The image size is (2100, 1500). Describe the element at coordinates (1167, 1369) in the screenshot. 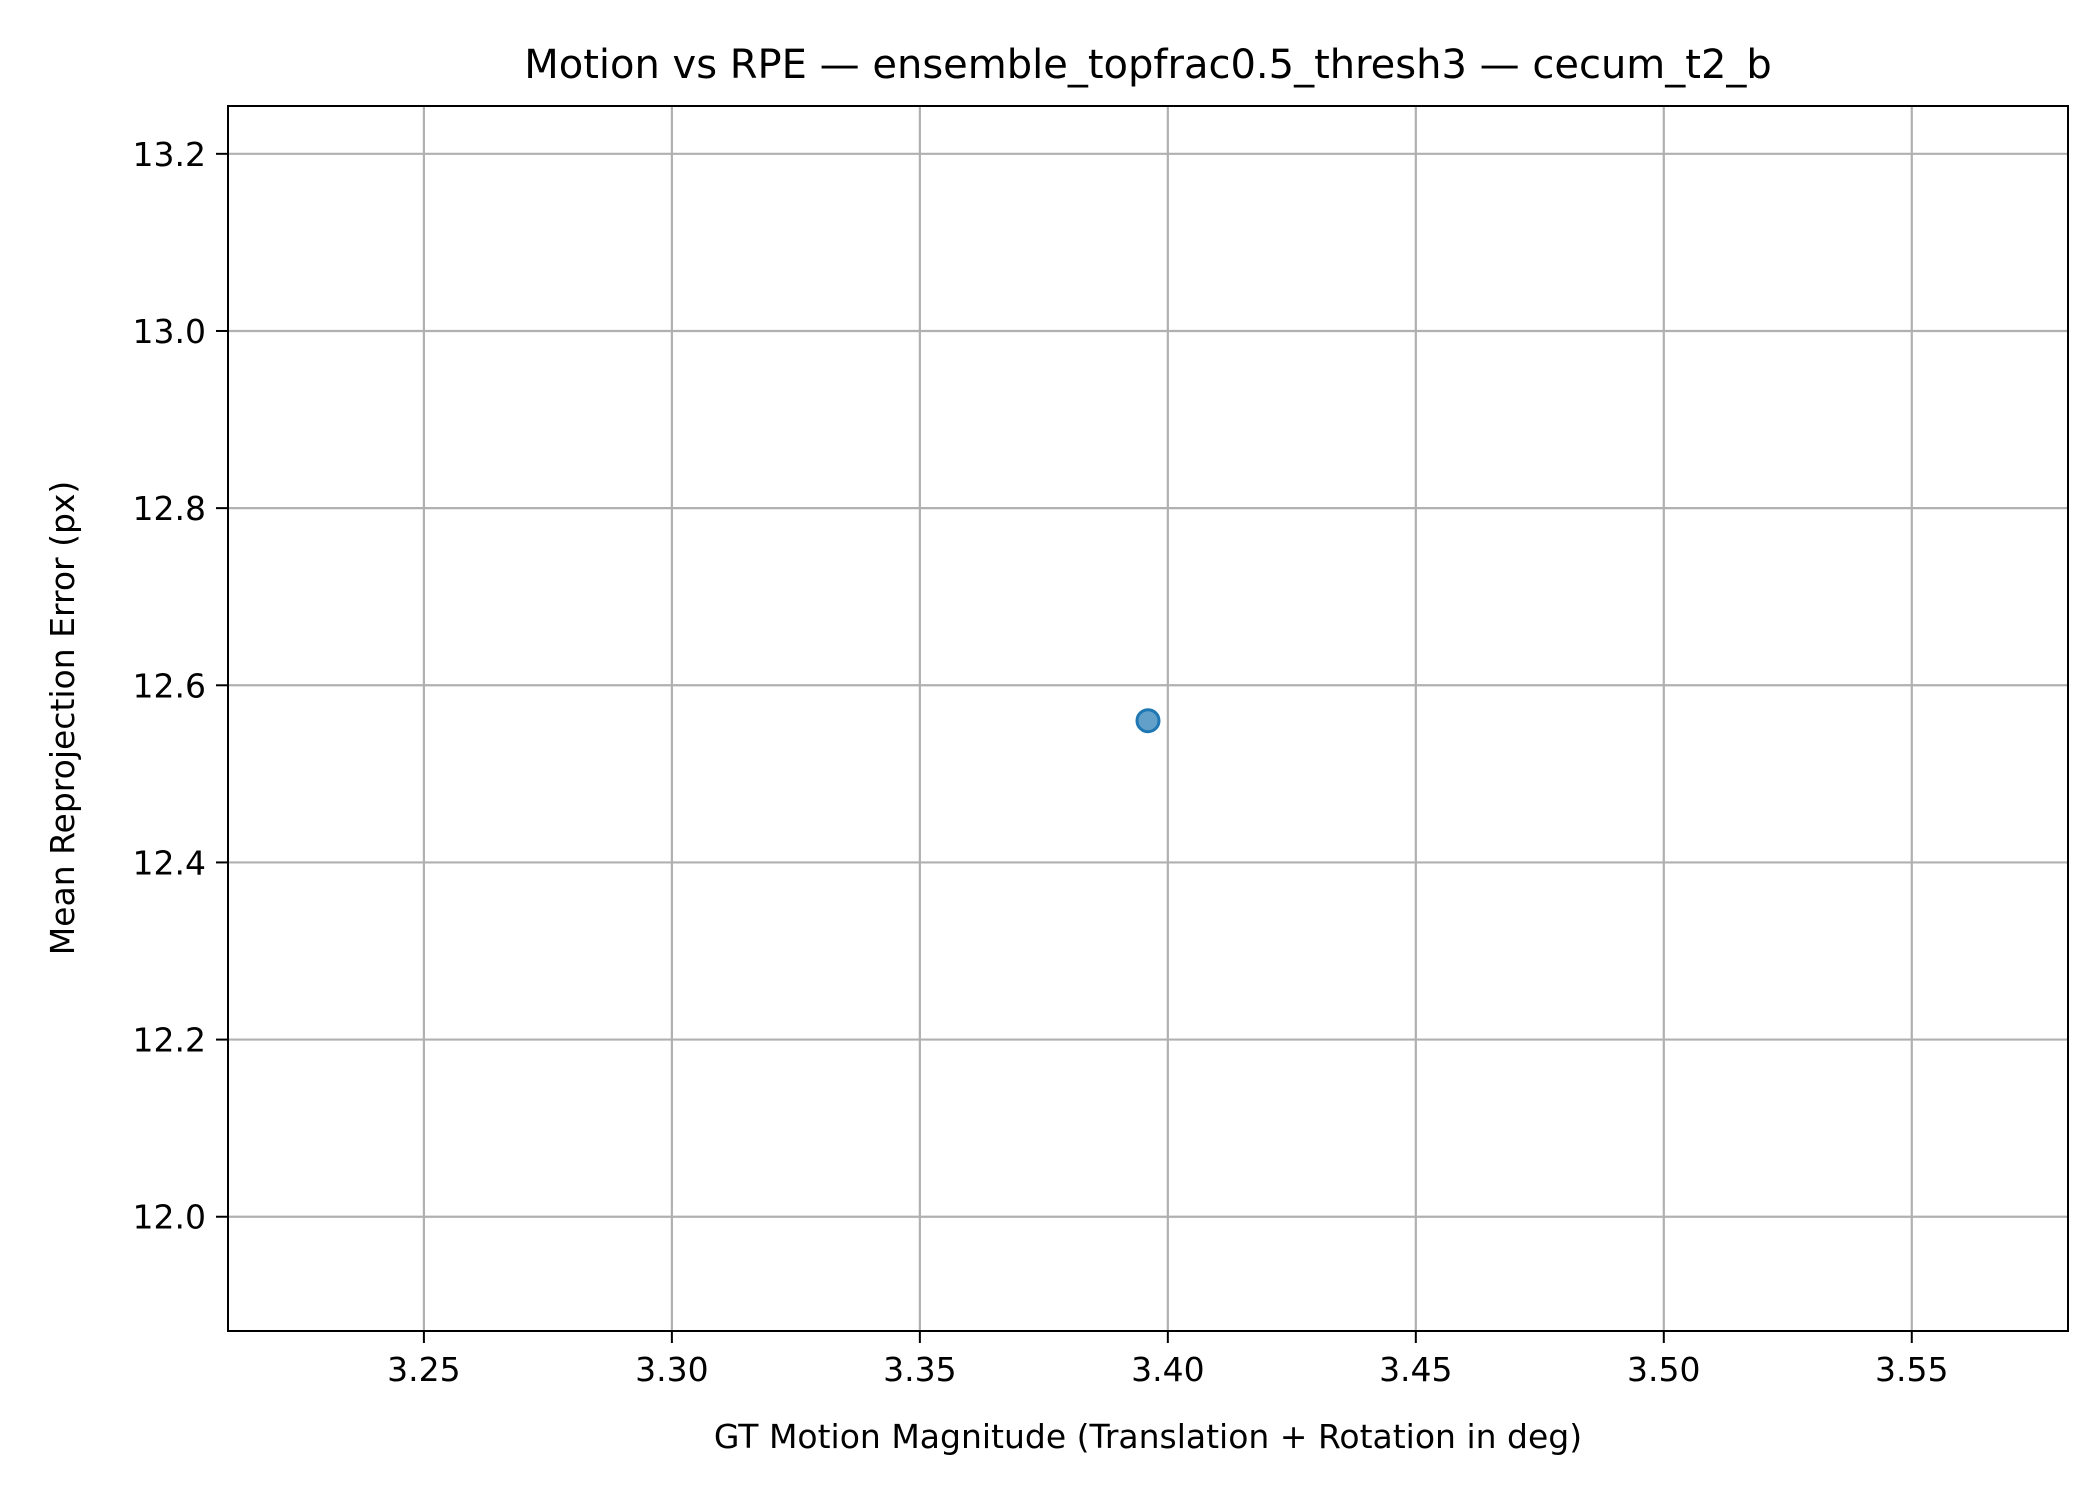

I see `x-tick-label: 3.40` at that location.